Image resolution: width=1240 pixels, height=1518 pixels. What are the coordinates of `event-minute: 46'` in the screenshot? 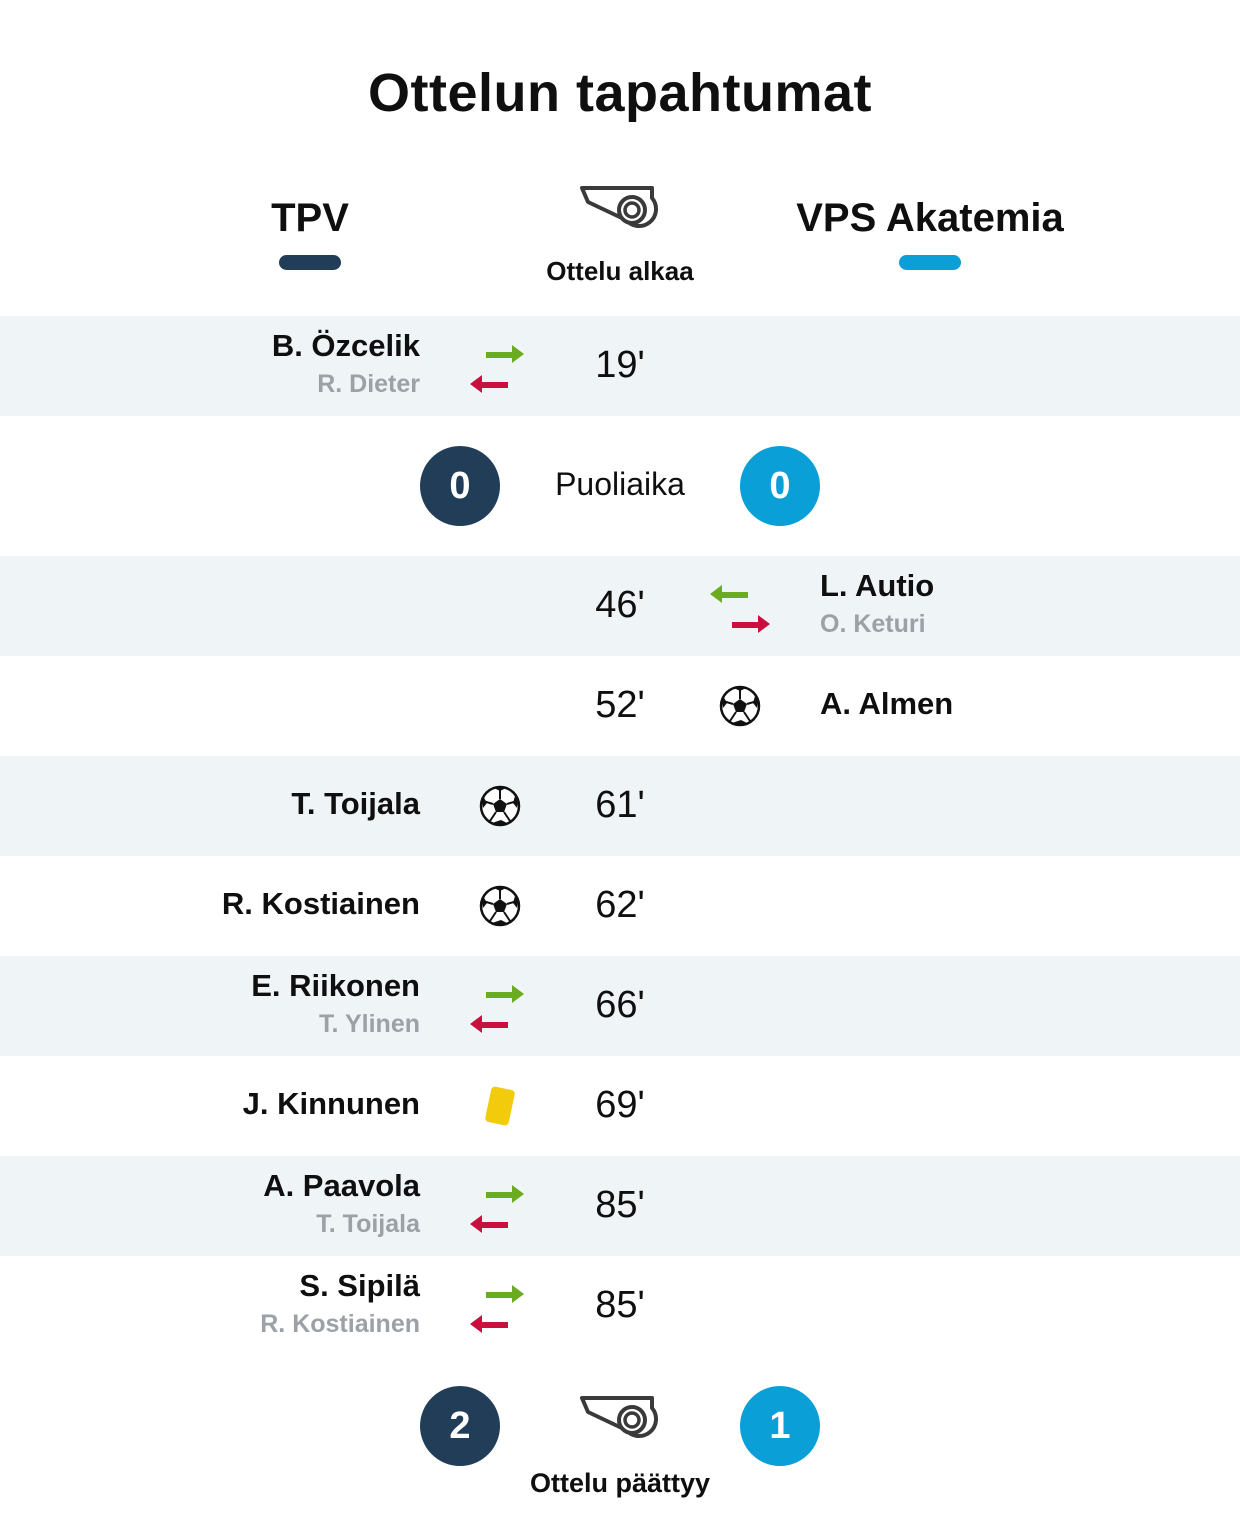 It's located at (620, 605).